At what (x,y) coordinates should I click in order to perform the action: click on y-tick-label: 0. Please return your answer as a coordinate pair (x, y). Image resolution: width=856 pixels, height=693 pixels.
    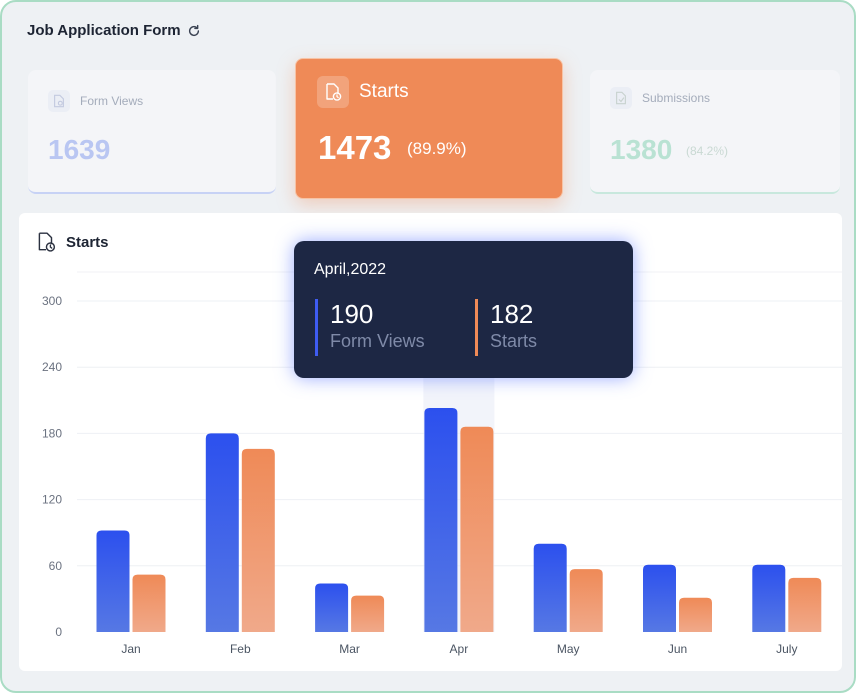
    Looking at the image, I should click on (58, 632).